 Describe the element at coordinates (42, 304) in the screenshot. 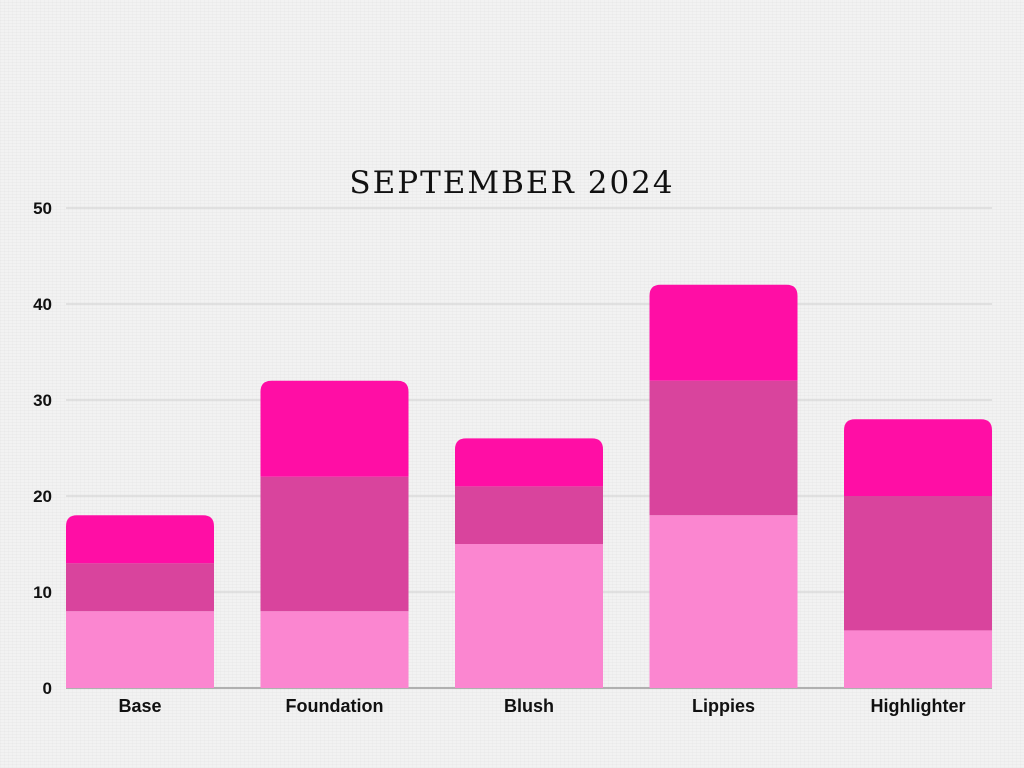

I see `y-tick-label: 40` at that location.